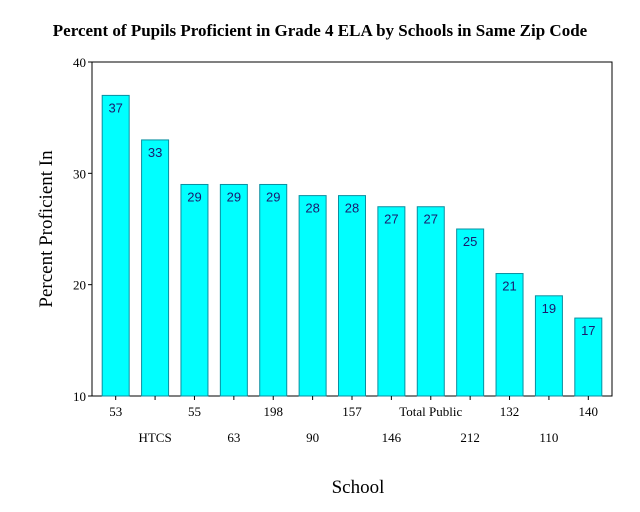  I want to click on y-axis-title: Percent Proficient In, so click(46, 229).